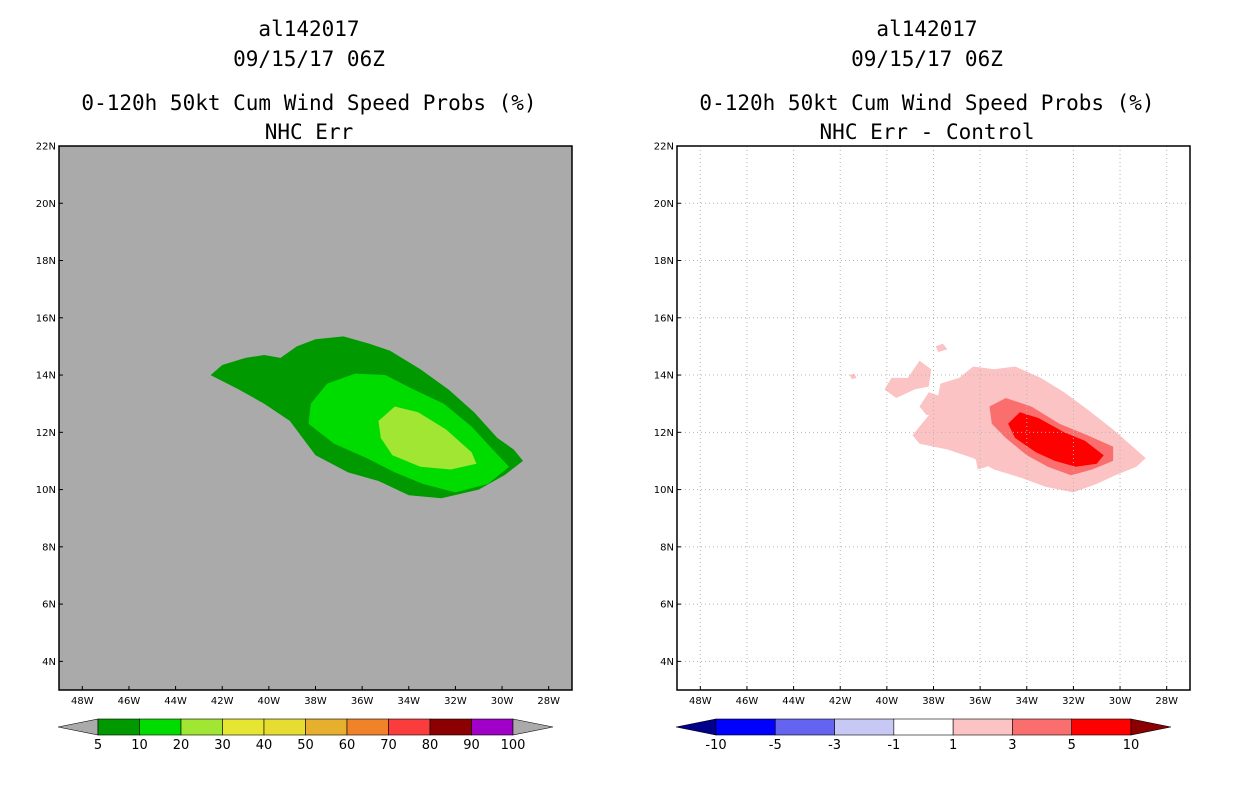  I want to click on colorbar-level-label: 90, so click(471, 745).